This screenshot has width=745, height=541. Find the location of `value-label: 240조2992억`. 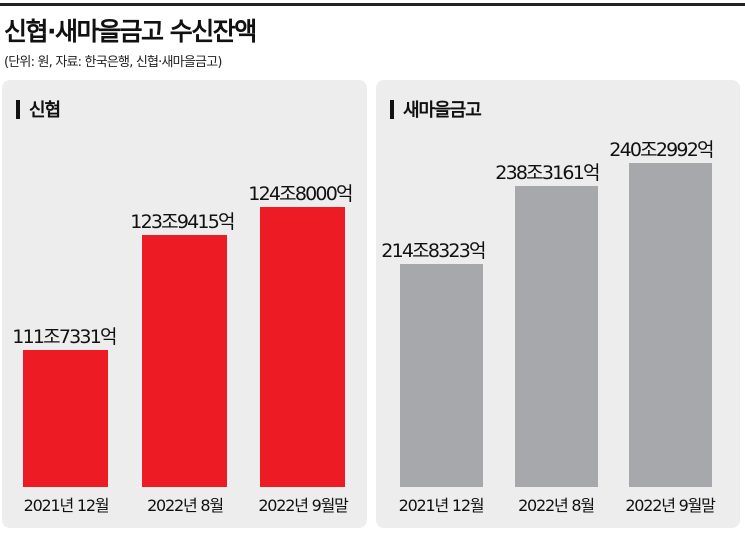

value-label: 240조2992억 is located at coordinates (661, 150).